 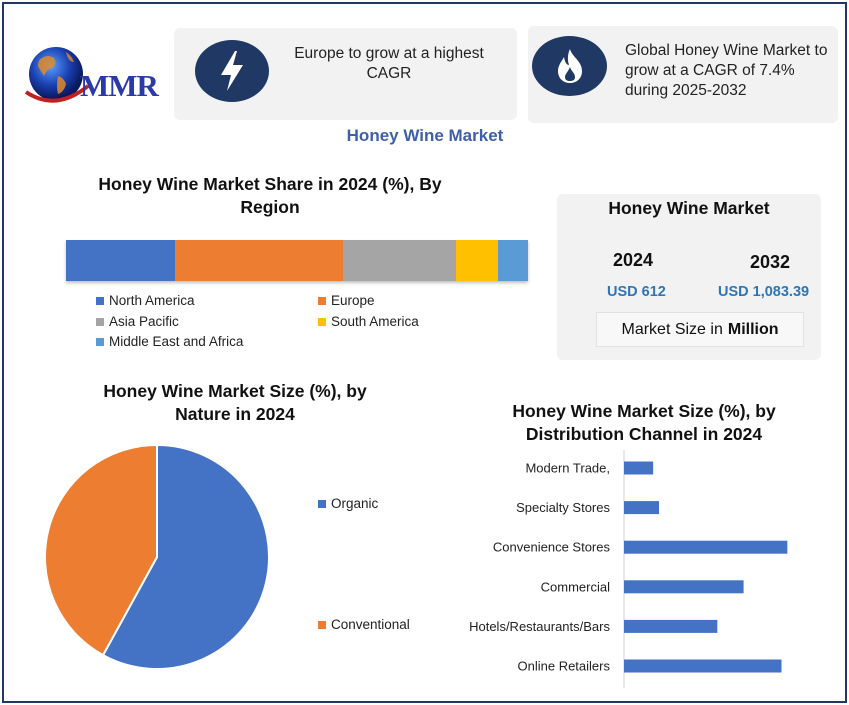 What do you see at coordinates (144, 321) in the screenshot?
I see `legend-label: Asia Pacific` at bounding box center [144, 321].